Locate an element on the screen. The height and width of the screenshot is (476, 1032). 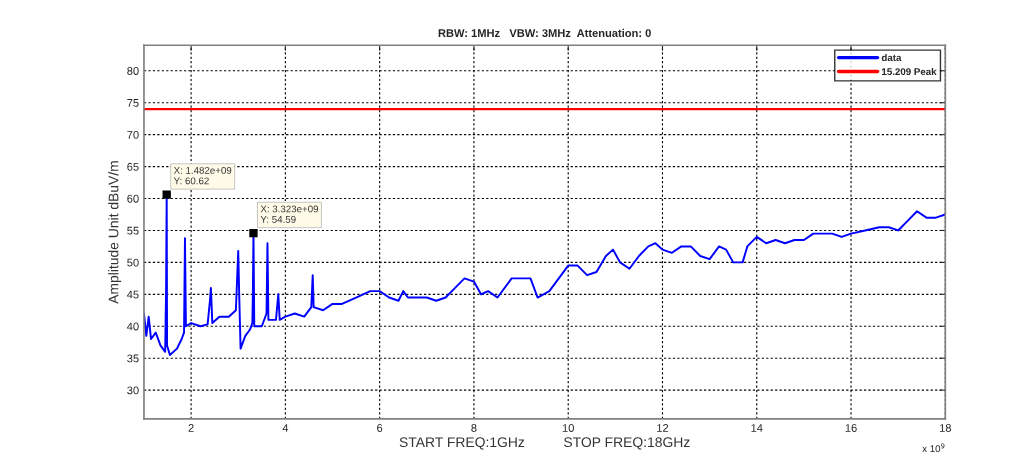
y-tick-label: 70 is located at coordinates (133, 134).